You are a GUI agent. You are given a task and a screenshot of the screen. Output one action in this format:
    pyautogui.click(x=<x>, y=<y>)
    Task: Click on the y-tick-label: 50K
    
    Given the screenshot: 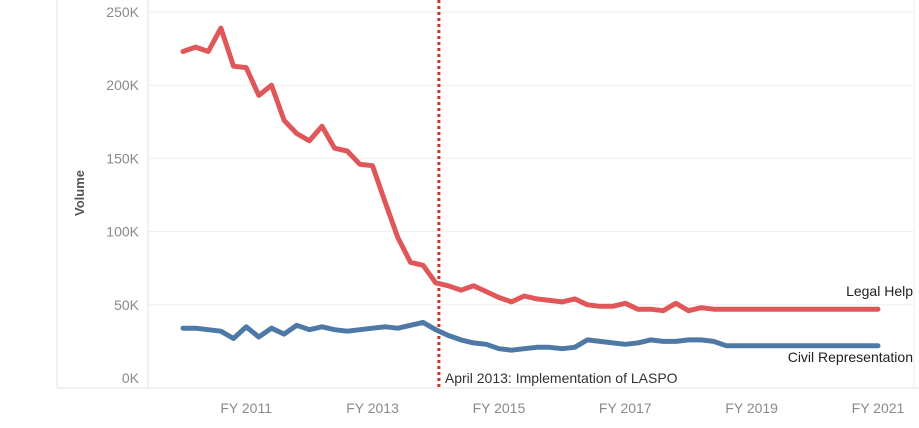 What is the action you would take?
    pyautogui.click(x=127, y=305)
    